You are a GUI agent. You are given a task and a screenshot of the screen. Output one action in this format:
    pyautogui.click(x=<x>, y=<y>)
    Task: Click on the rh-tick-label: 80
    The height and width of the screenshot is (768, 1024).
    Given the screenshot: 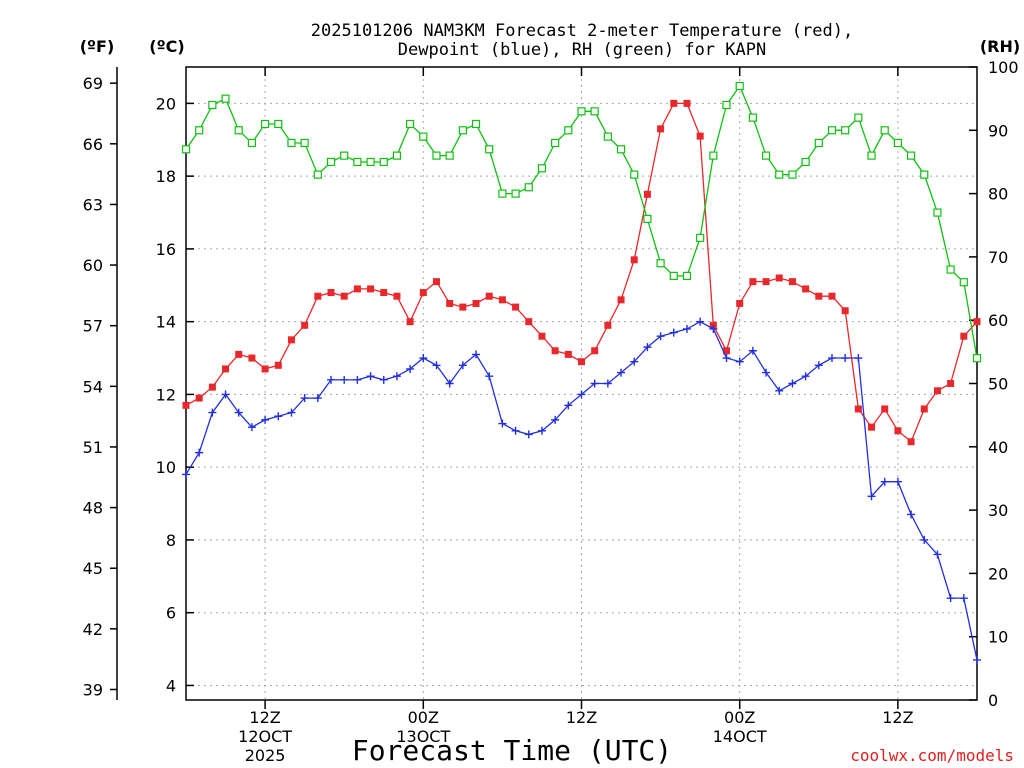 What is the action you would take?
    pyautogui.click(x=998, y=194)
    